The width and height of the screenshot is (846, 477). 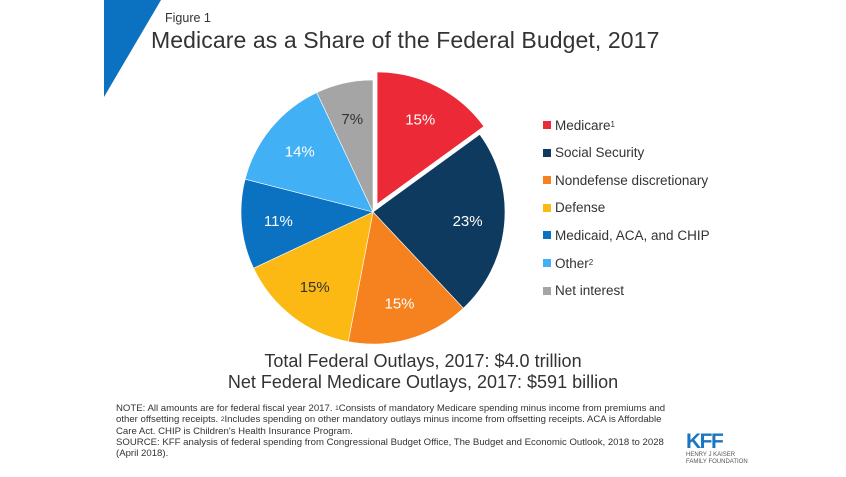 What do you see at coordinates (399, 303) in the screenshot?
I see `pie-label-nondefense-discretionary: 15%` at bounding box center [399, 303].